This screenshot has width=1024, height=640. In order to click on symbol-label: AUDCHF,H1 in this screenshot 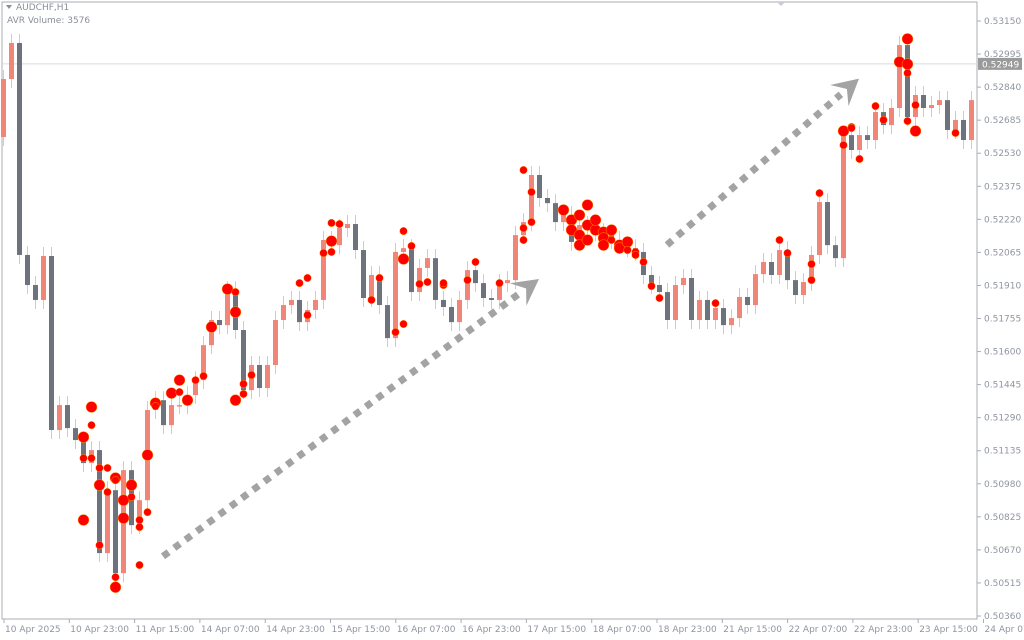, I will do `click(37, 8)`.